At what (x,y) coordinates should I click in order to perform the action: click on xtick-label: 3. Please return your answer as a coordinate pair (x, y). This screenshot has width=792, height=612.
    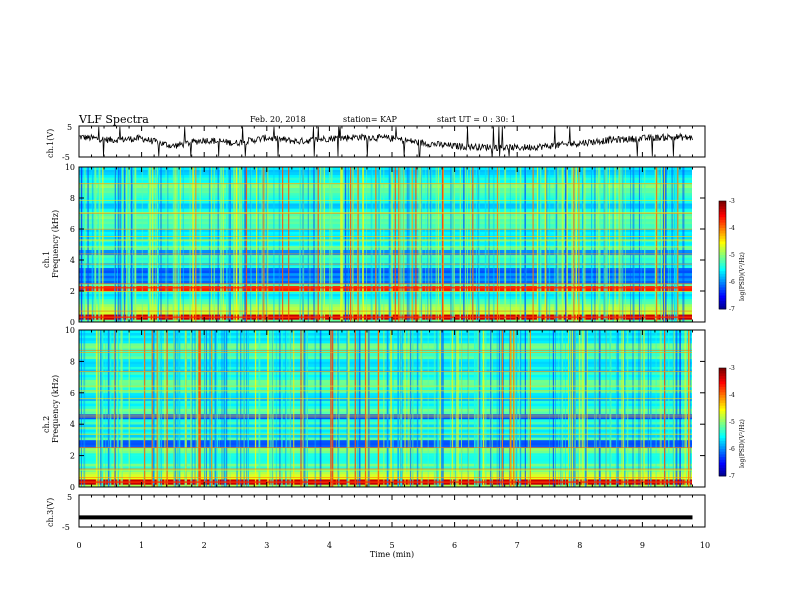
    Looking at the image, I should click on (266, 545).